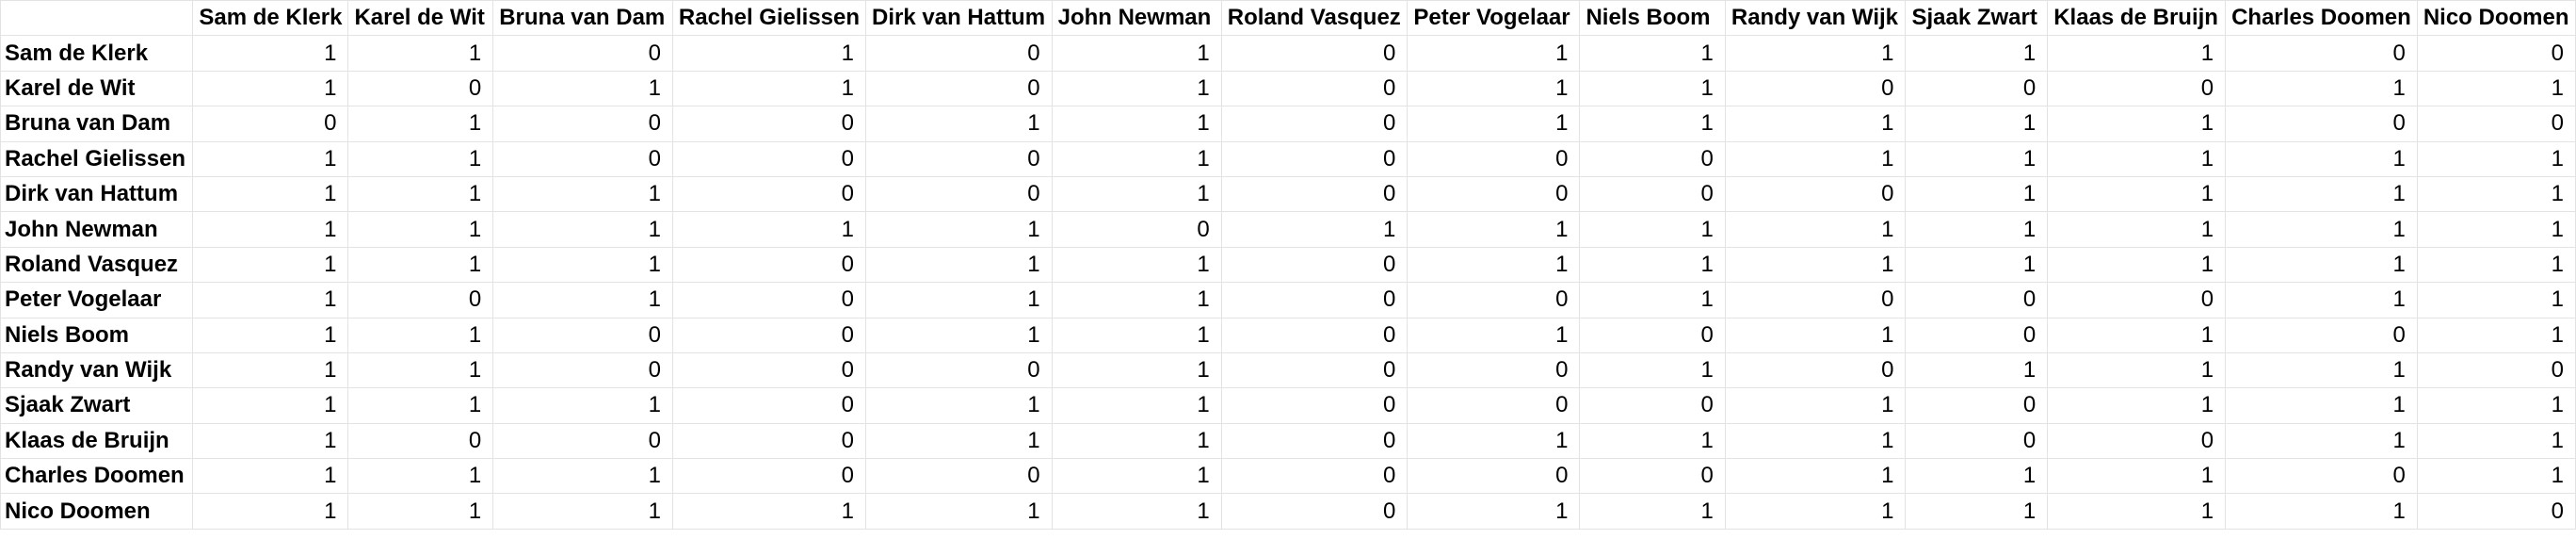 This screenshot has width=2576, height=539. Describe the element at coordinates (97, 88) in the screenshot. I see `row-header-cell: Karel de Wit` at that location.